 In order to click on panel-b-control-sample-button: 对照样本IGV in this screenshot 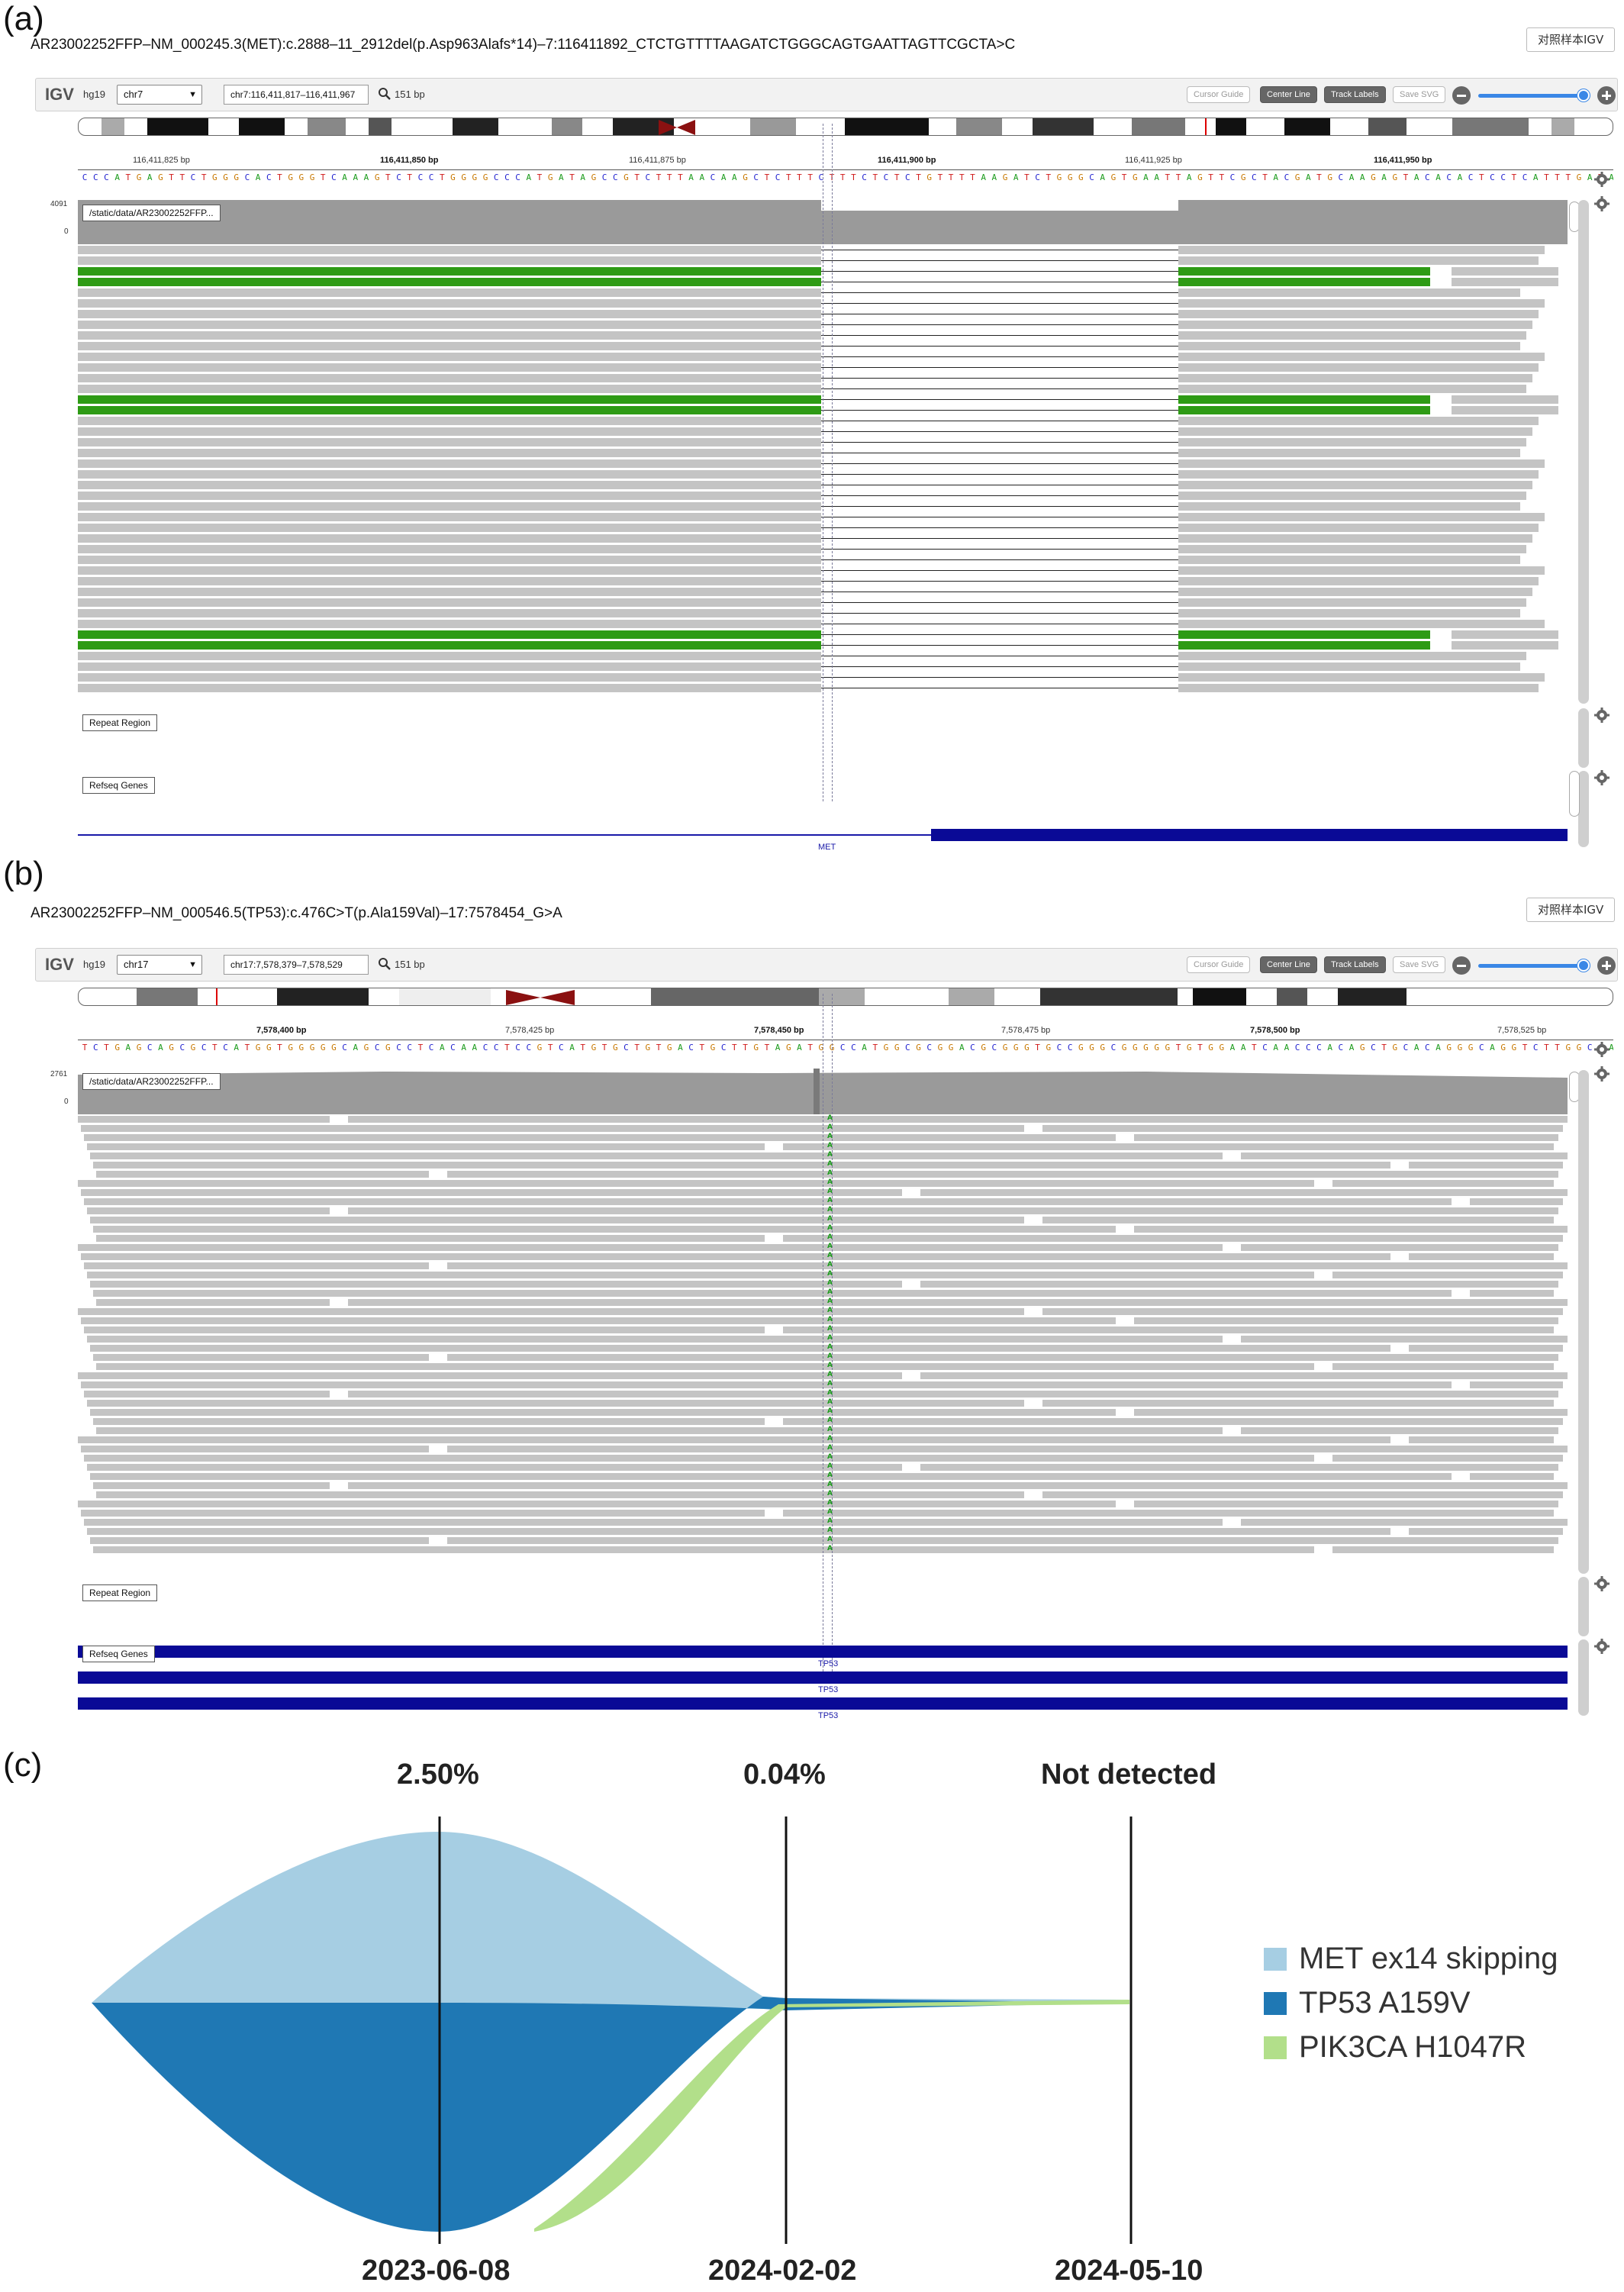, I will do `click(1571, 910)`.